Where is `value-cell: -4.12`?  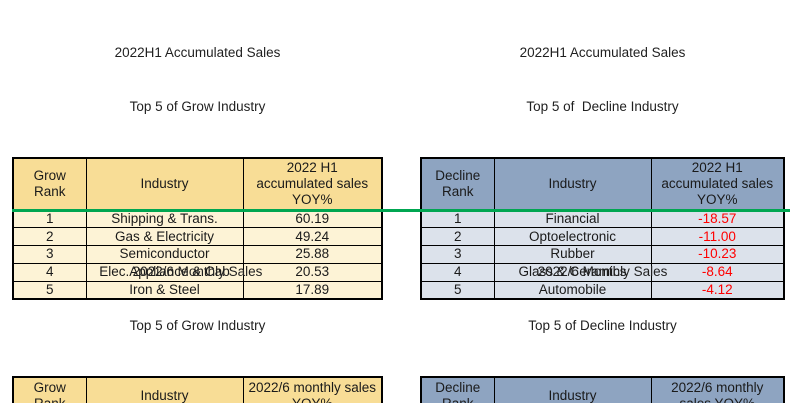
value-cell: -4.12 is located at coordinates (717, 290).